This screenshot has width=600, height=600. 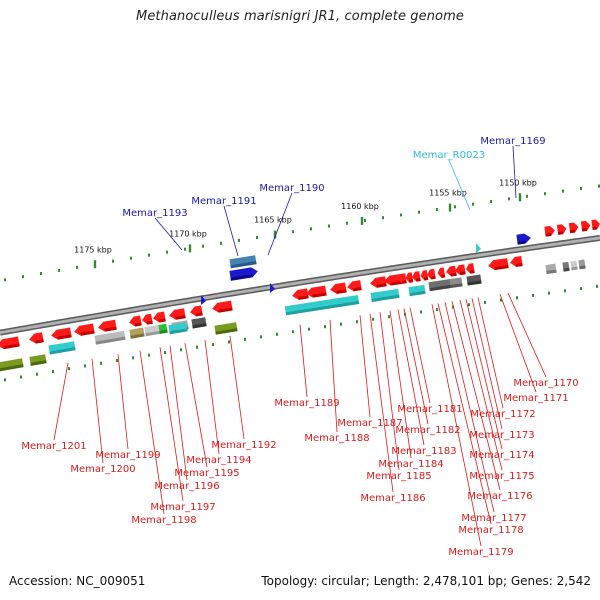 I want to click on gene-label: Memar_1171, so click(x=535, y=398).